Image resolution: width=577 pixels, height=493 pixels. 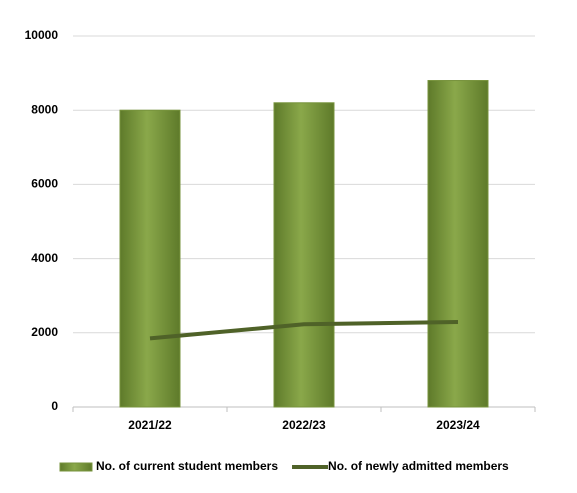 What do you see at coordinates (54, 406) in the screenshot?
I see `y-tick-label: 0` at bounding box center [54, 406].